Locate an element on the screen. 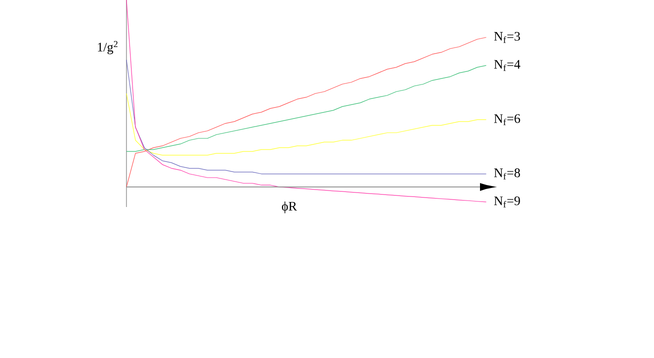 The width and height of the screenshot is (654, 358). series-label: N$_{f}$=4 is located at coordinates (507, 65).